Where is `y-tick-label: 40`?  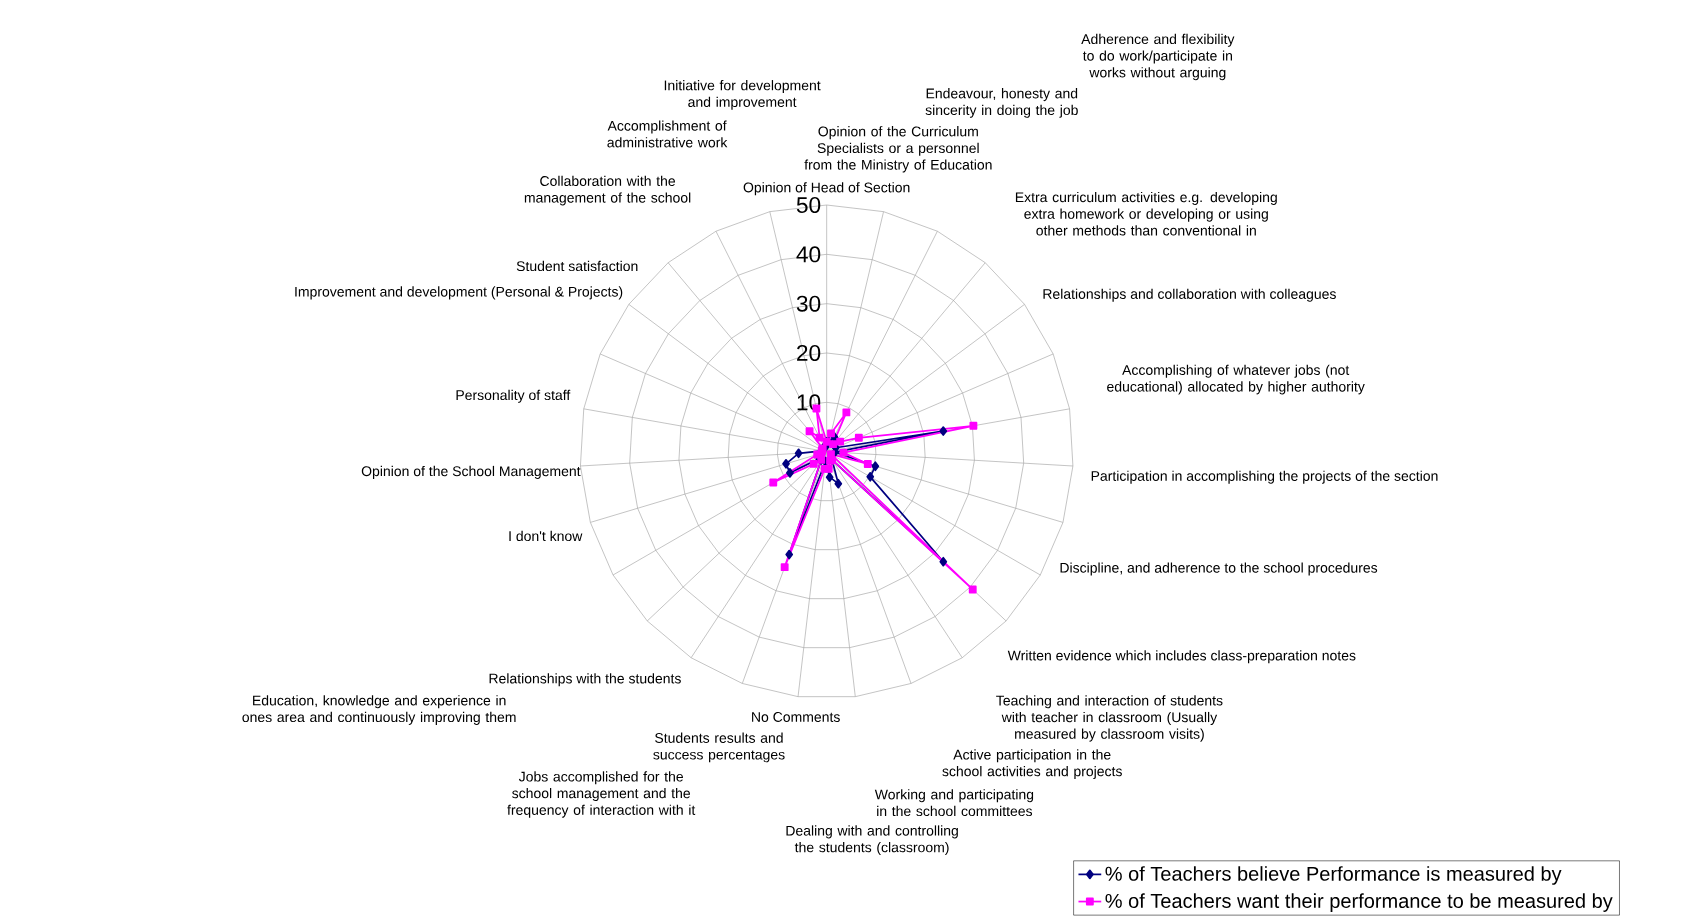 y-tick-label: 40 is located at coordinates (808, 254).